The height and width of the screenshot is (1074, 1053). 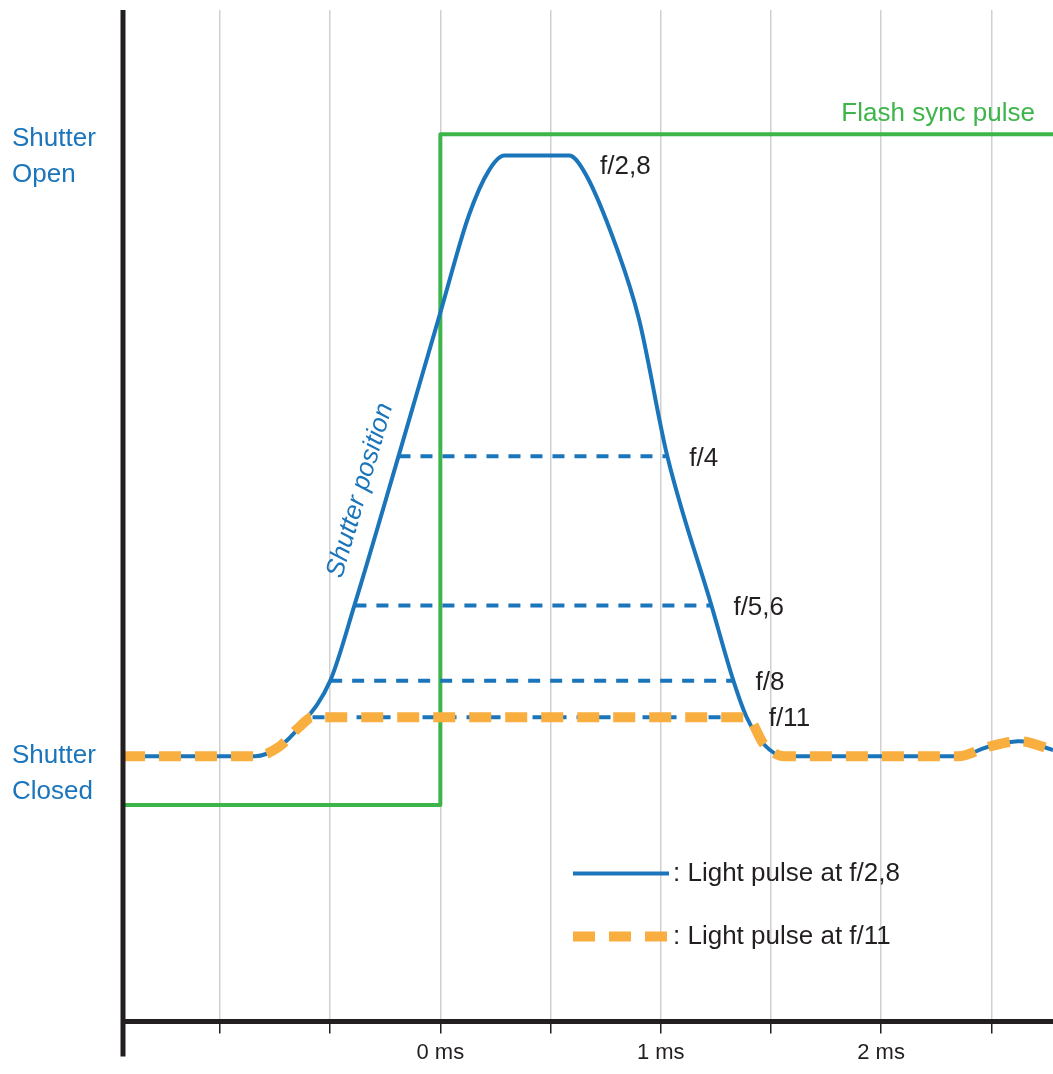 What do you see at coordinates (881, 1051) in the screenshot?
I see `x-tick-label: 2 ms` at bounding box center [881, 1051].